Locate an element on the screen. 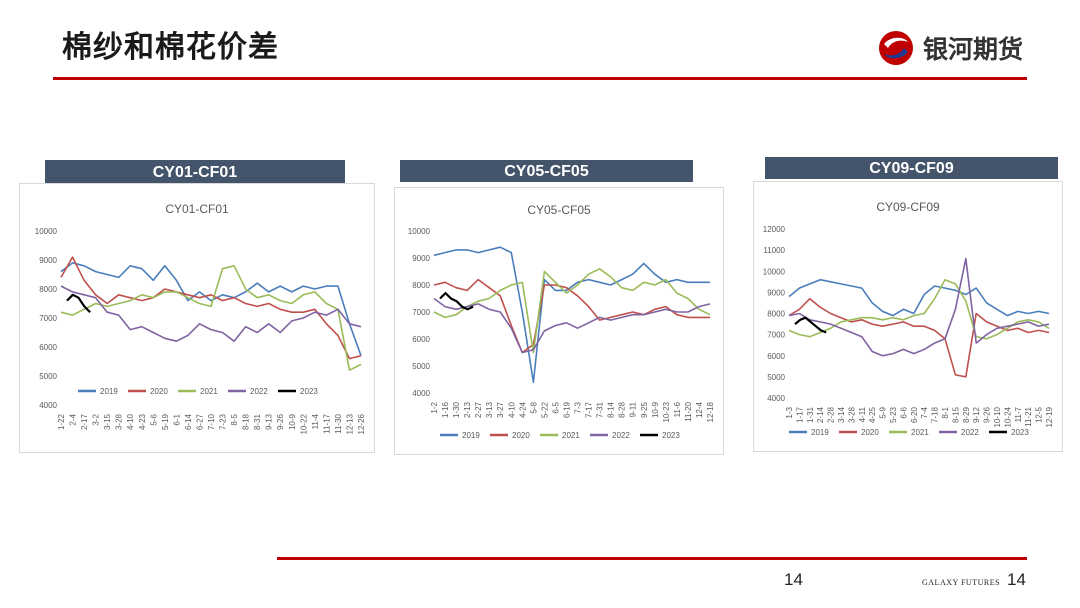  x-tick-label: 12-13 is located at coordinates (349, 423).